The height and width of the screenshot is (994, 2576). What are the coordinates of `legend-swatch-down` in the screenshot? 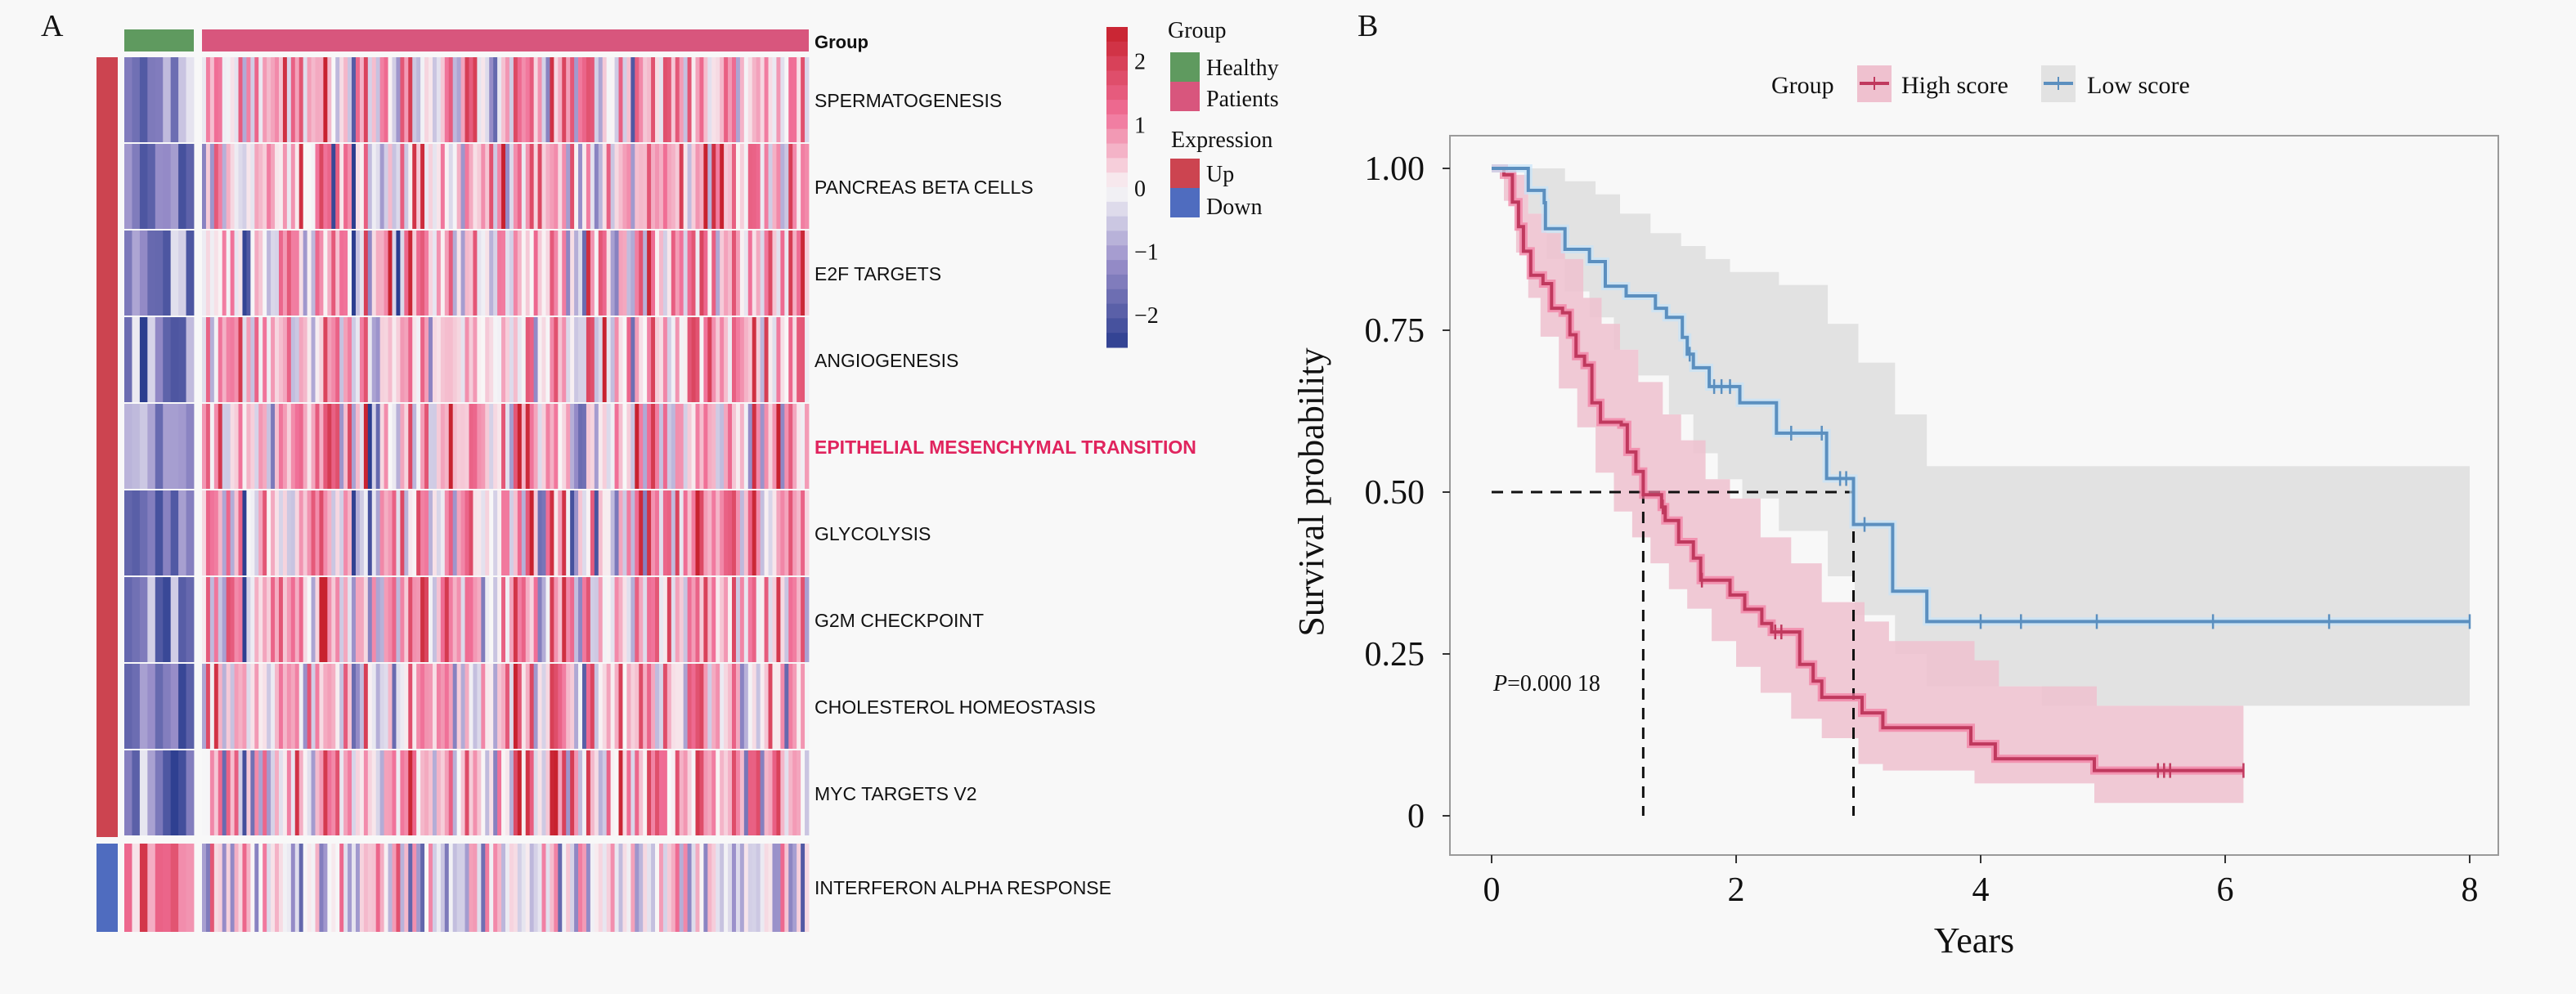 It's located at (1185, 202).